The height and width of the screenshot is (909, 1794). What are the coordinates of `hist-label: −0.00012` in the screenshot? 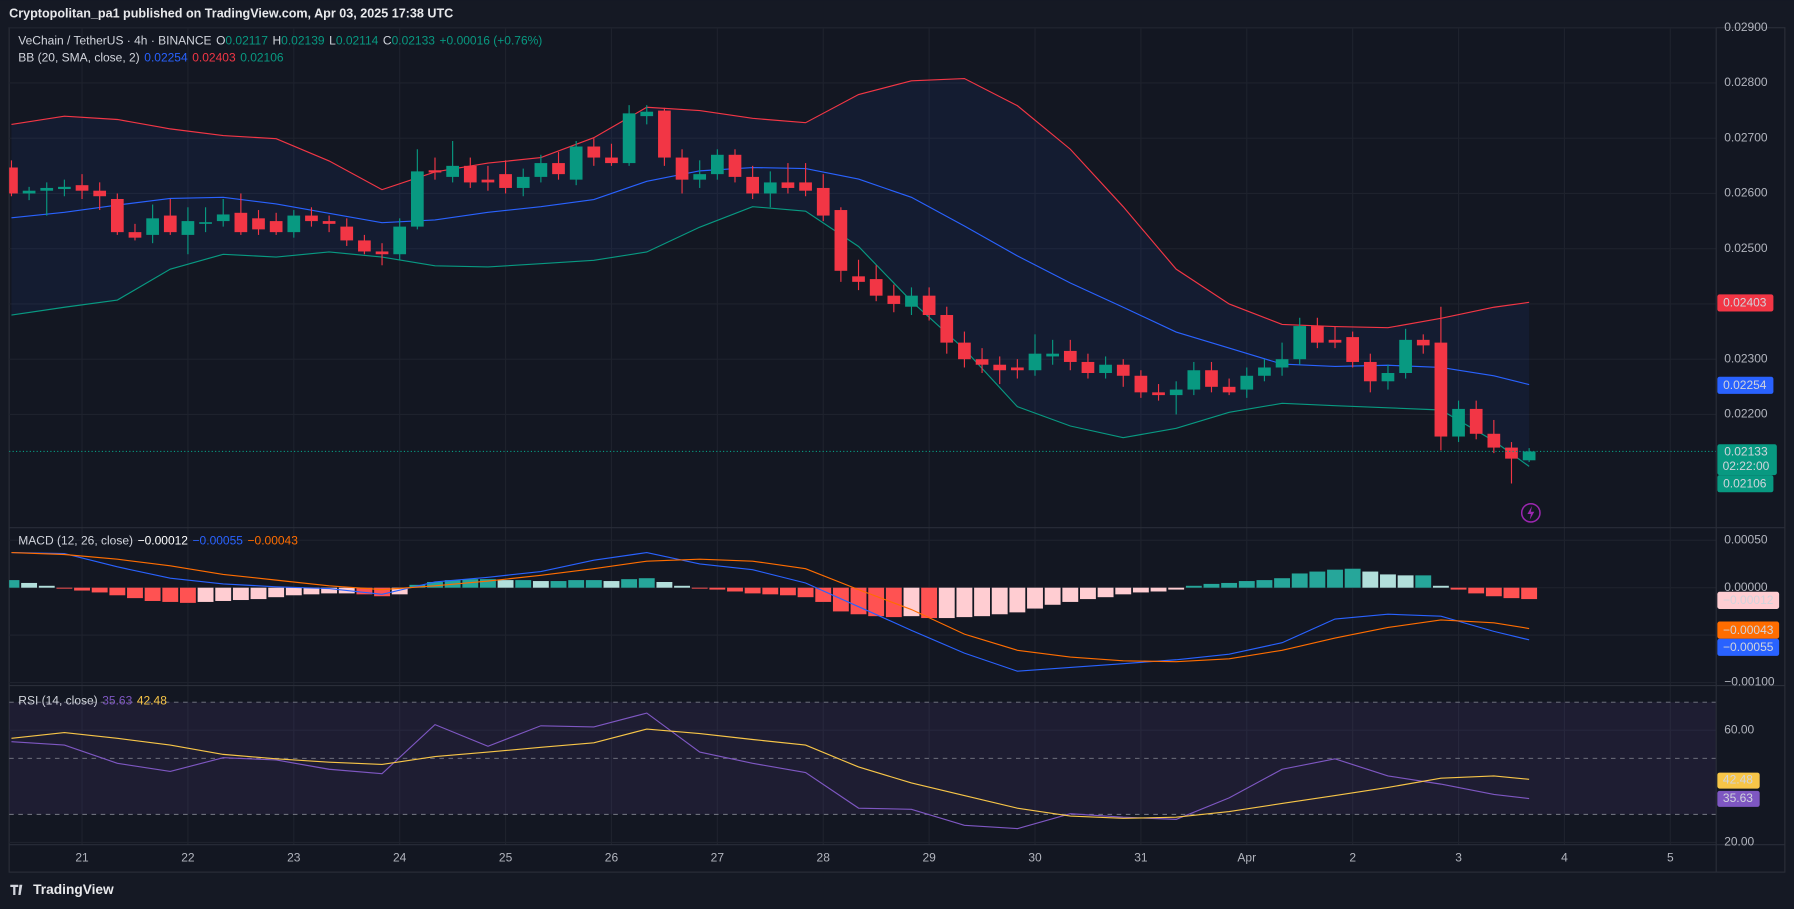 It's located at (1748, 600).